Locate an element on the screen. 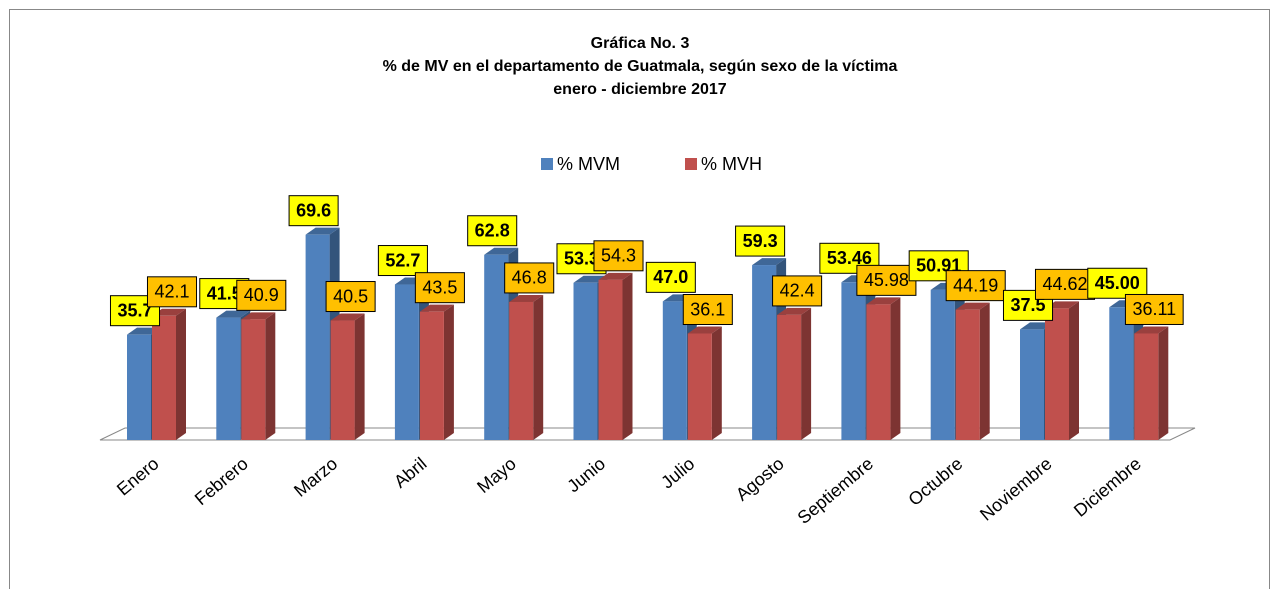 Image resolution: width=1280 pixels, height=589 pixels. data-label: 46.8 is located at coordinates (529, 278).